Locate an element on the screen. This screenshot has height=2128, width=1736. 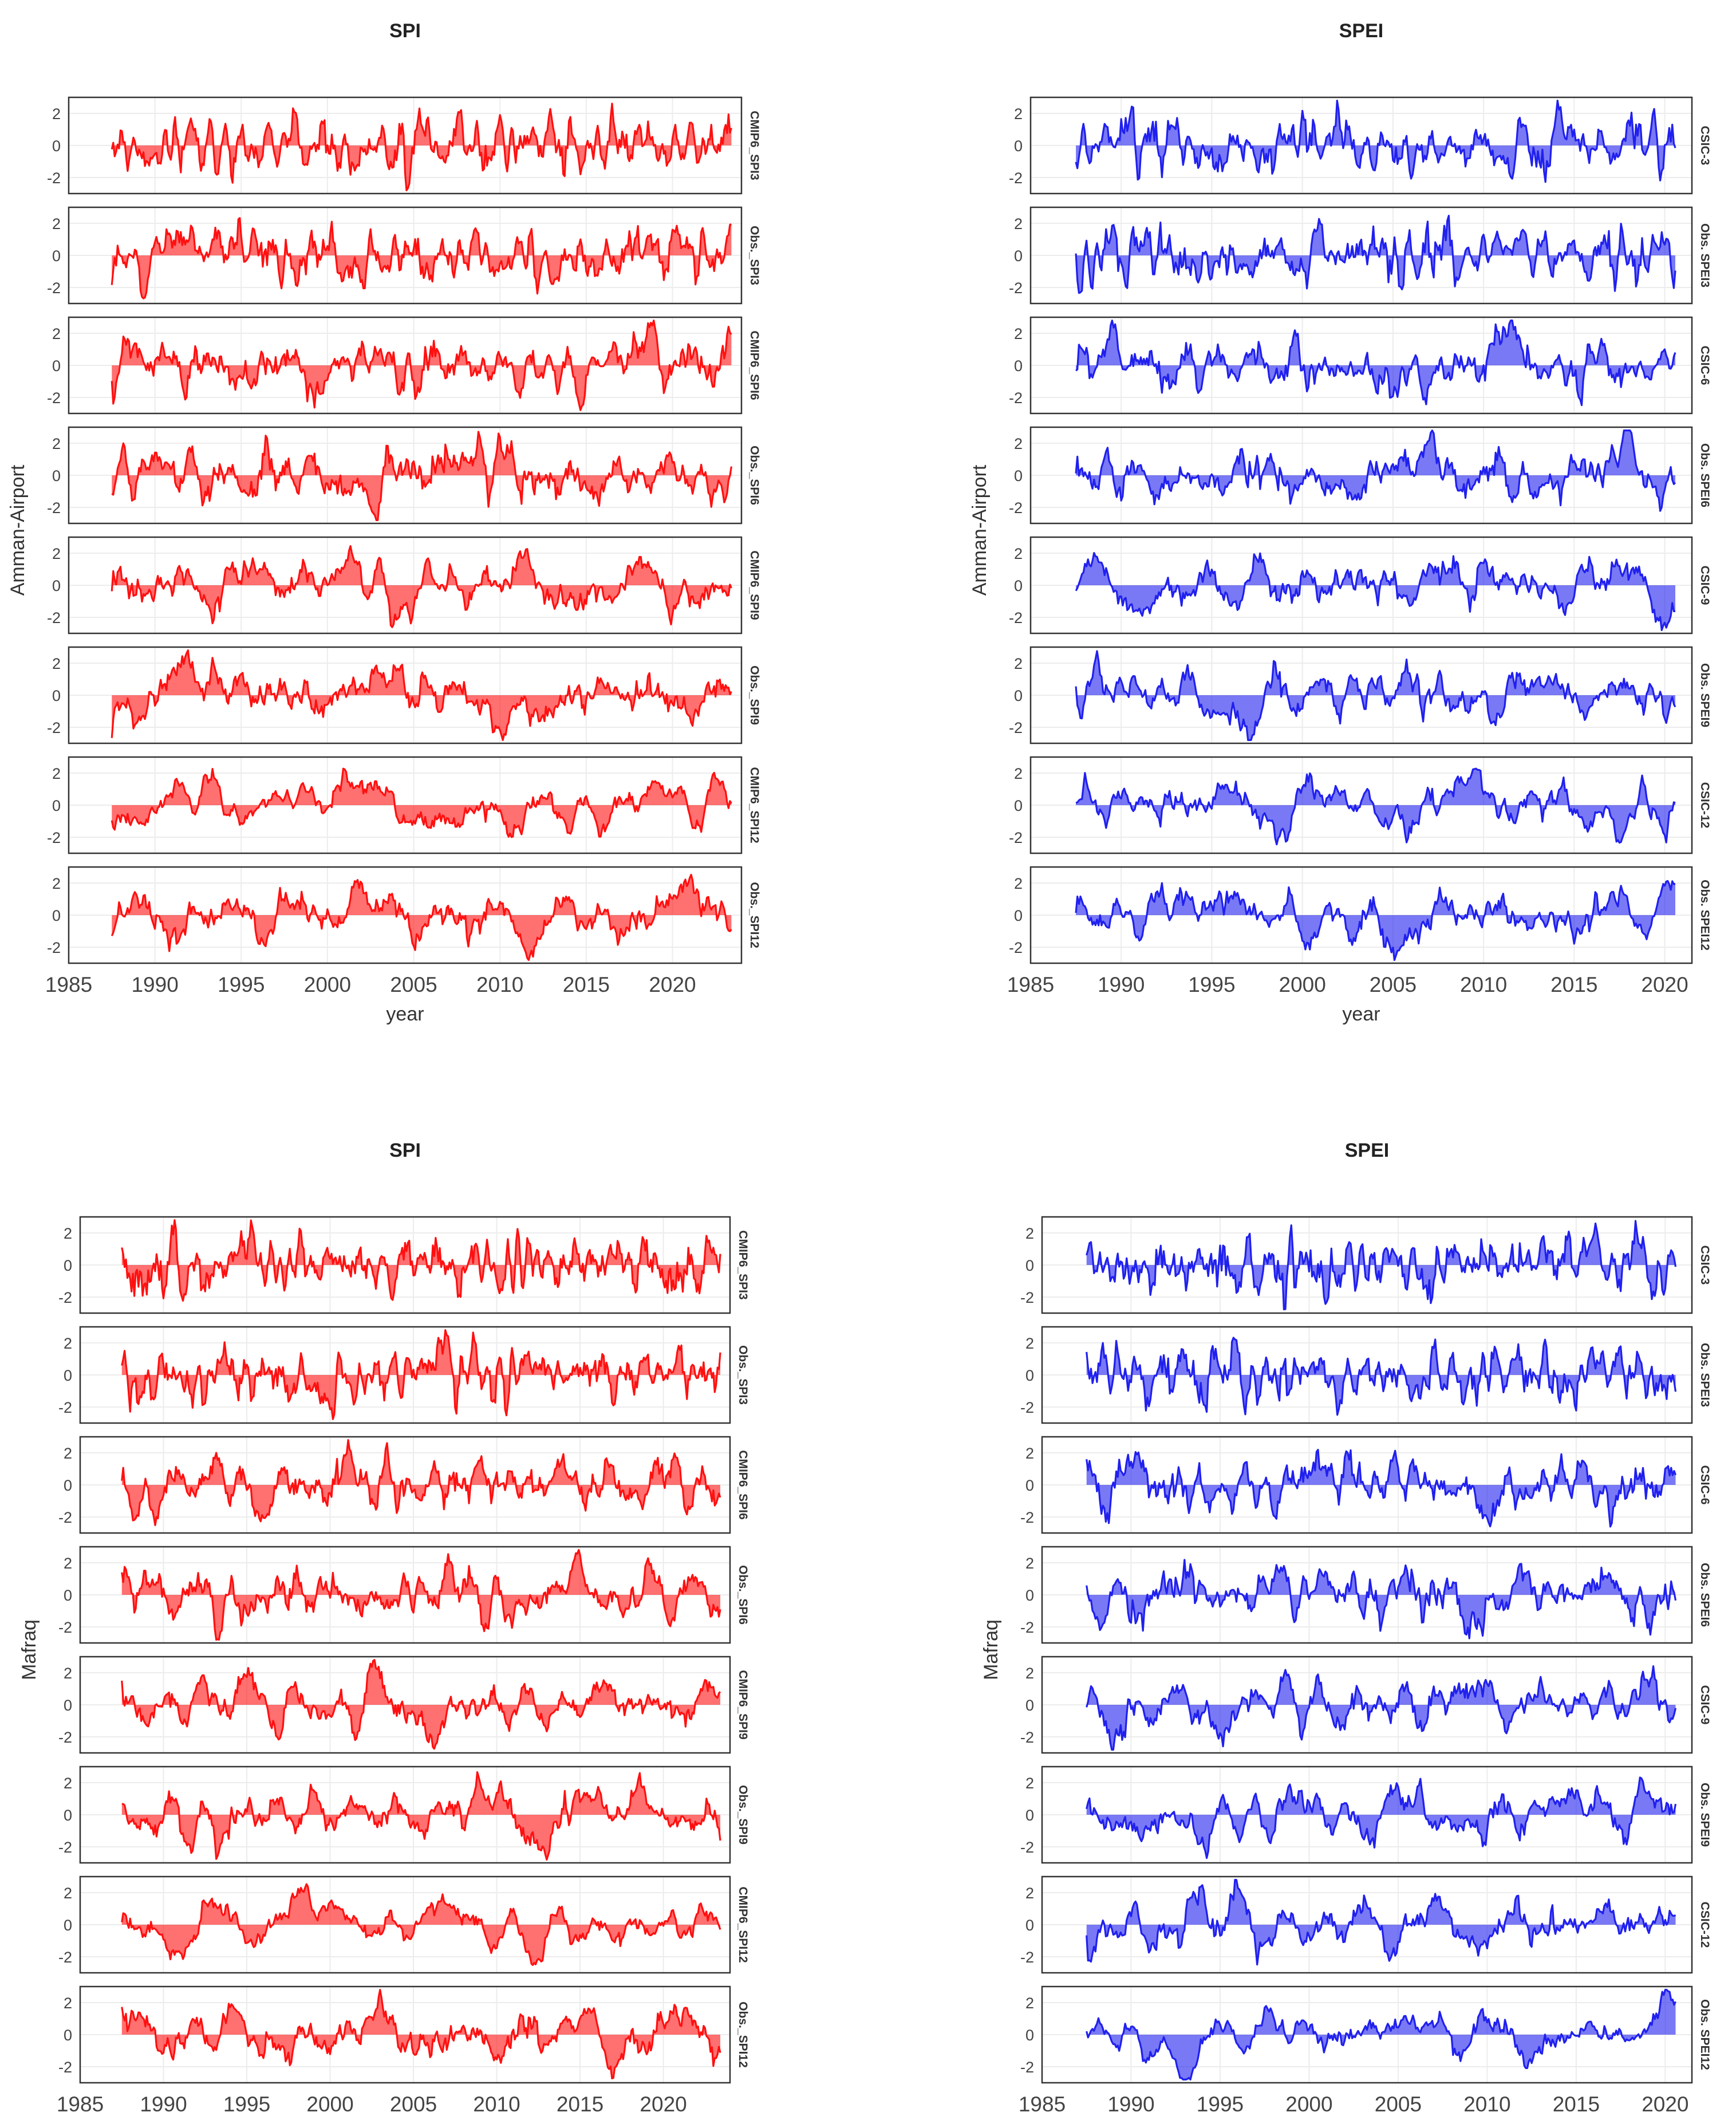
panel-strip-label: CMIP6_SPI6 is located at coordinates (742, 1484).